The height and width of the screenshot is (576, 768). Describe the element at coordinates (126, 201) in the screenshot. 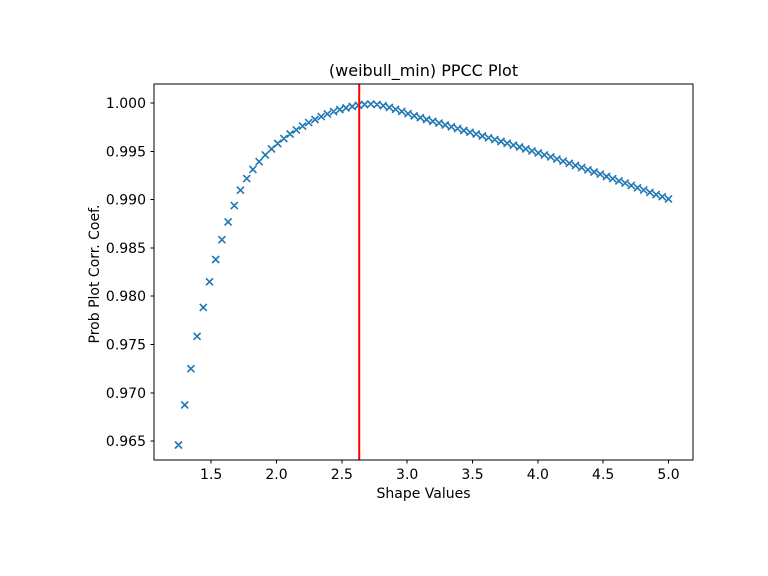

I see `y-tick-label: 0.990` at that location.